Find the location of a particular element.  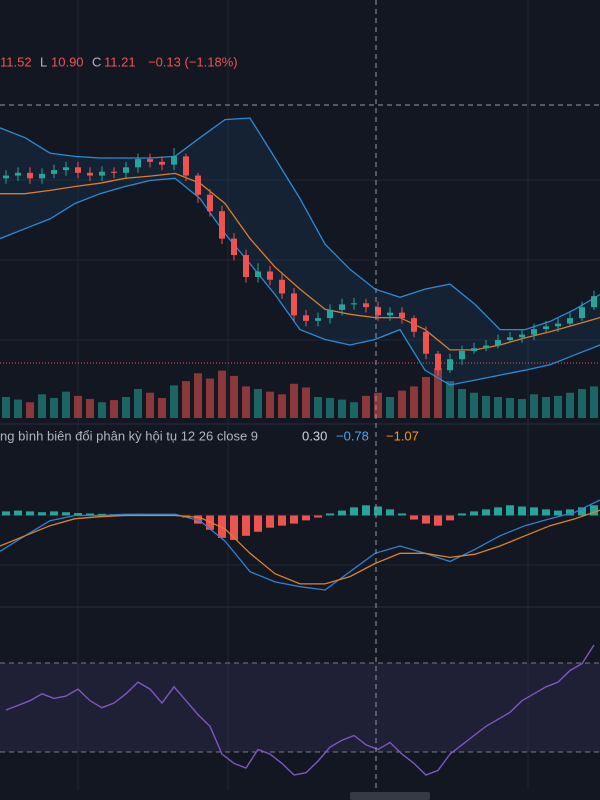

macd-signal-line is located at coordinates (300, 547).